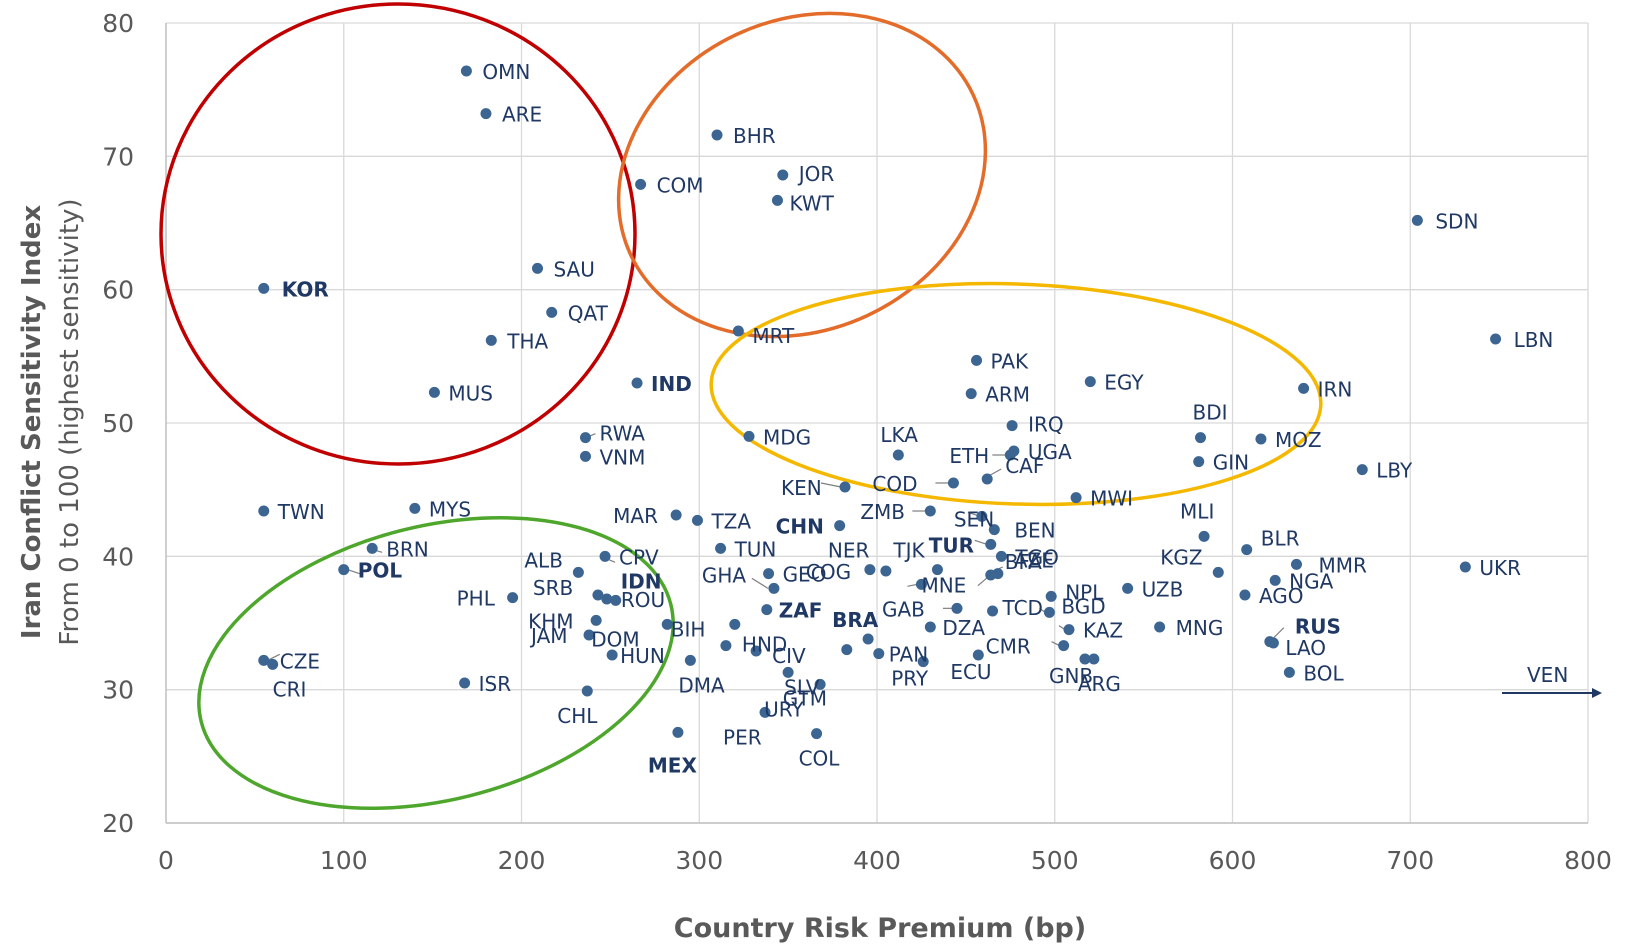  What do you see at coordinates (577, 716) in the screenshot?
I see `label-chl: CHL` at bounding box center [577, 716].